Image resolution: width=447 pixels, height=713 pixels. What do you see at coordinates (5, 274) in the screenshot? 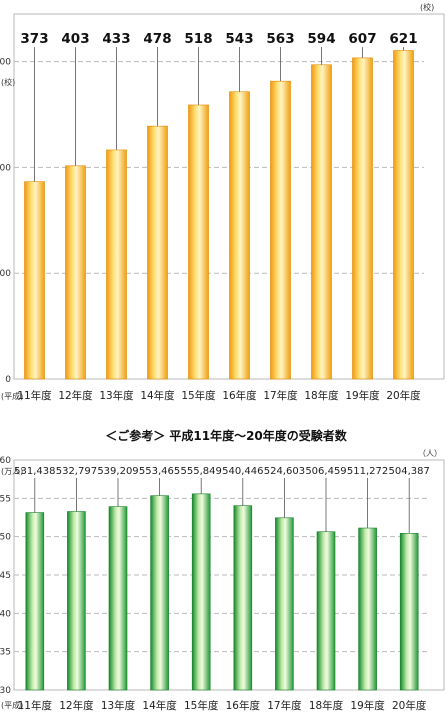
I see `y-tick-label: 200` at bounding box center [5, 274].